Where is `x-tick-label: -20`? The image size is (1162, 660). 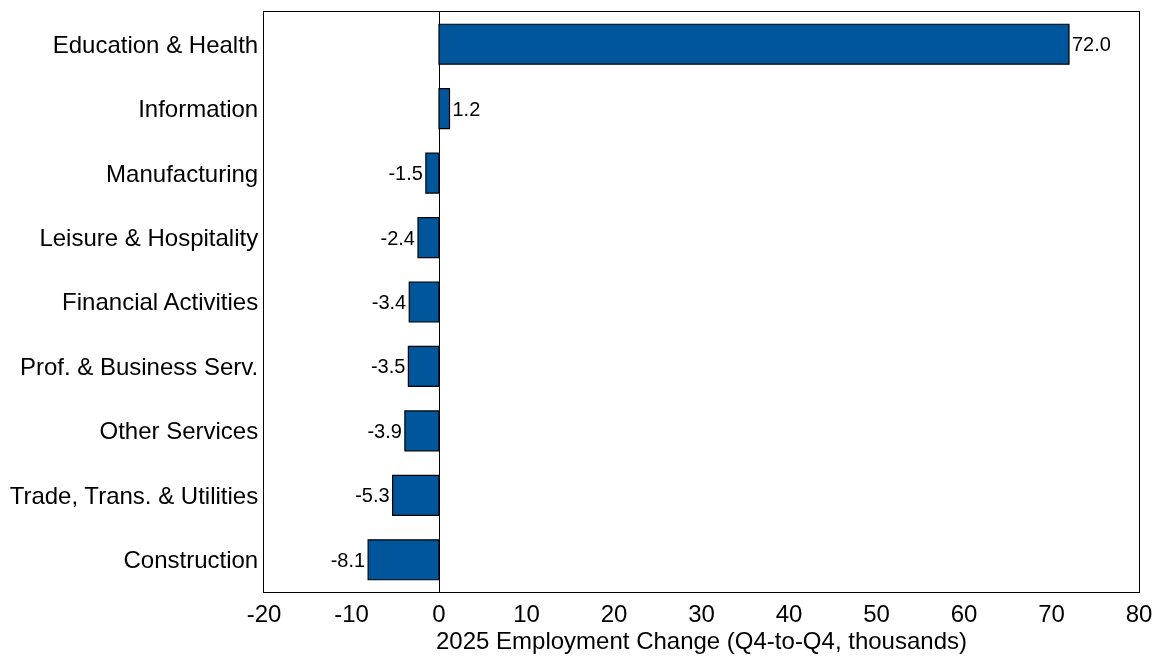 x-tick-label: -20 is located at coordinates (264, 613).